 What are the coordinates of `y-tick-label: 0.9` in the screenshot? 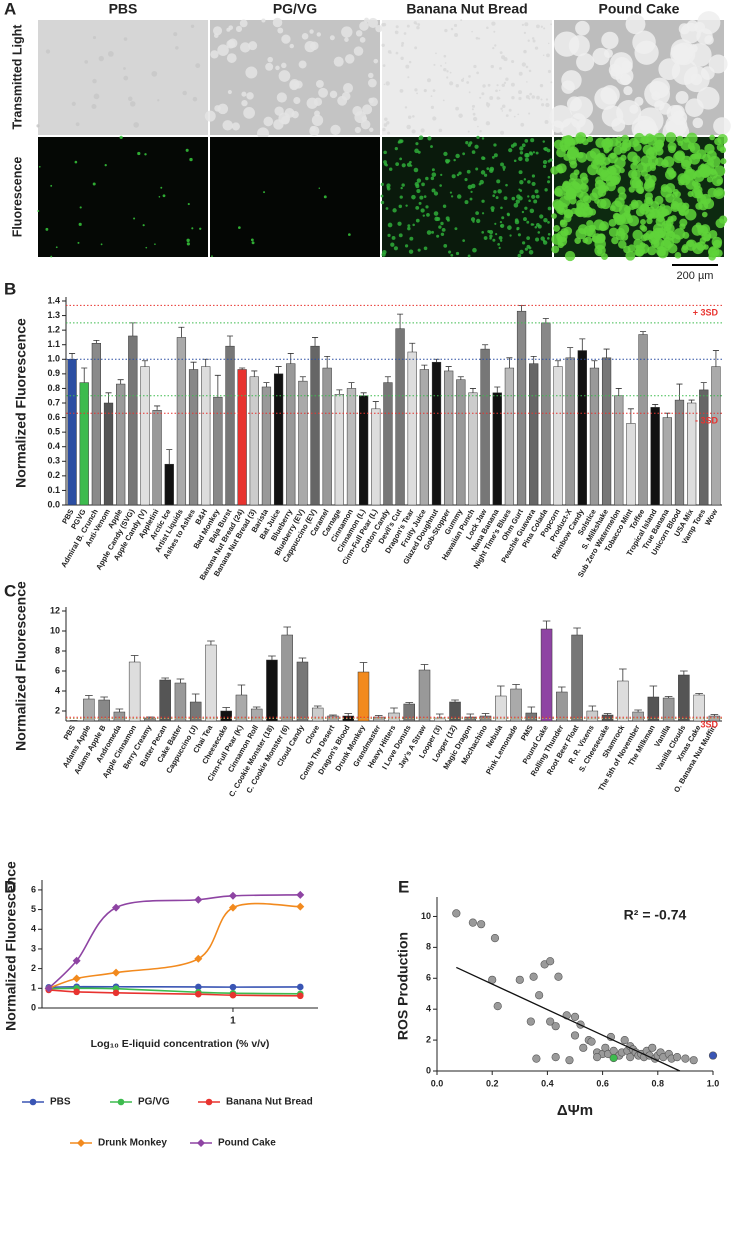 It's located at (53, 373).